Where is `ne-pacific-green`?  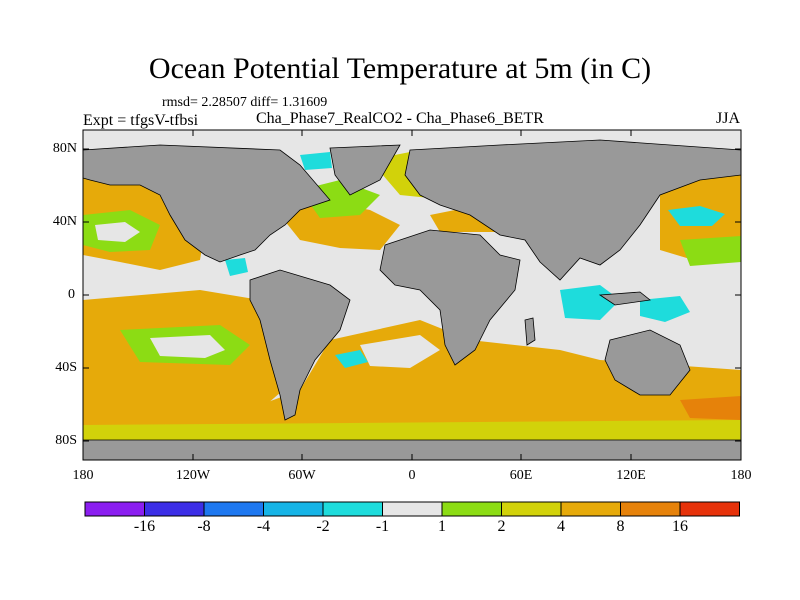 ne-pacific-green is located at coordinates (710, 251).